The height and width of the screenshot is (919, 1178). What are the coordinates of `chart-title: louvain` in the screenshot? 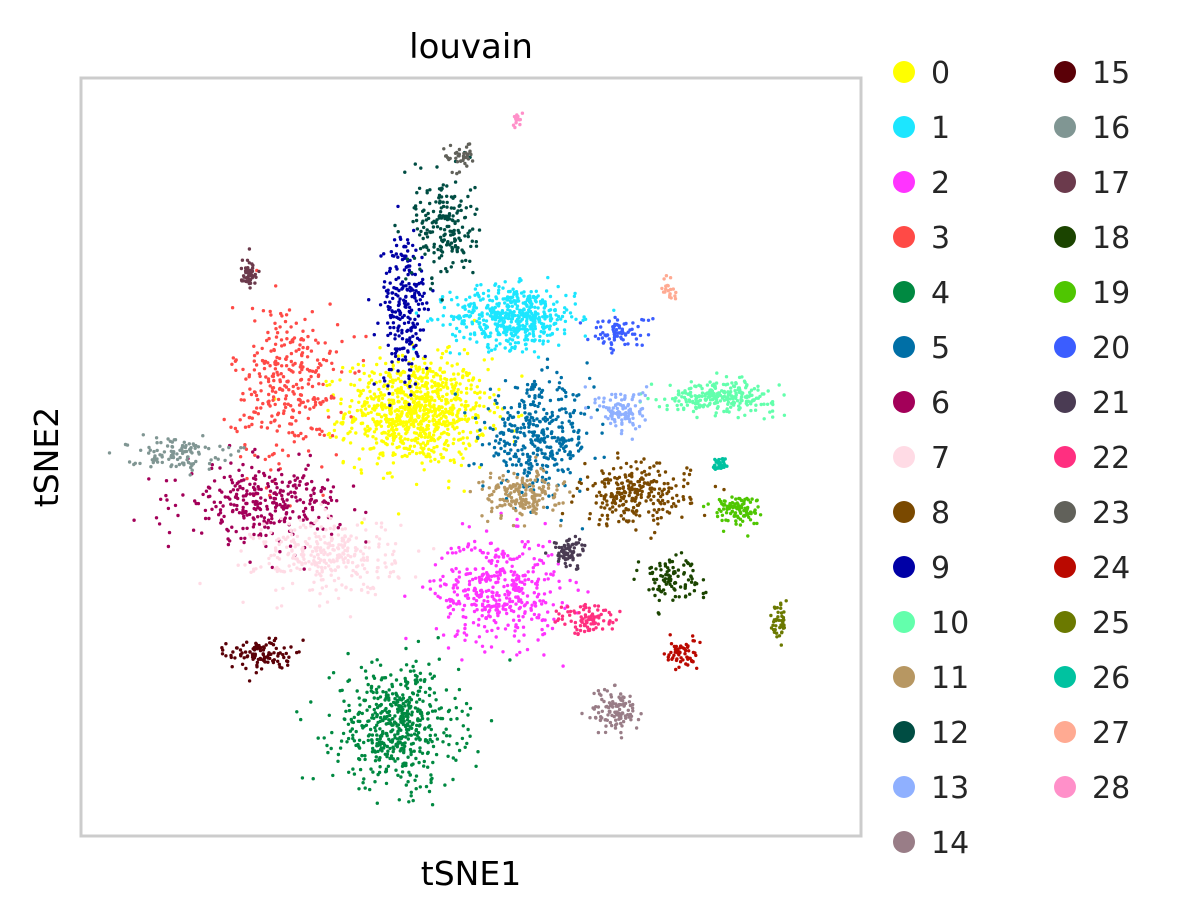 It's located at (471, 47).